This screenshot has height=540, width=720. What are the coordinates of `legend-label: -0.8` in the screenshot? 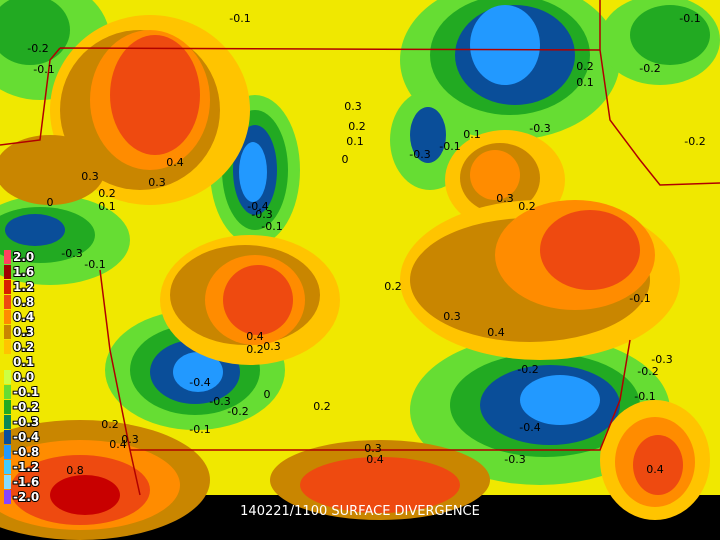 It's located at (26, 452).